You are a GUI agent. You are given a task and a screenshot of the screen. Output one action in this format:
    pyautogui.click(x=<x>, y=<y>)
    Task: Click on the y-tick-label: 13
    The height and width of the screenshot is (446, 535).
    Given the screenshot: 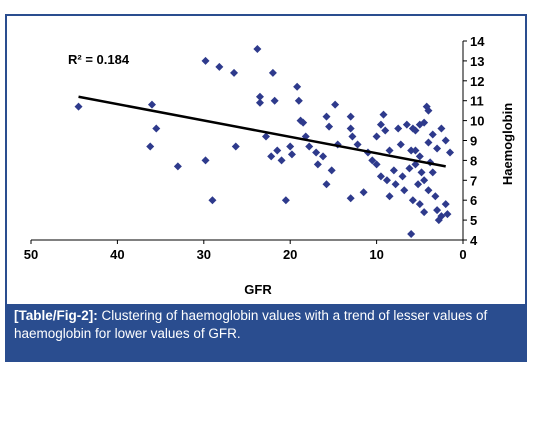 What is the action you would take?
    pyautogui.click(x=477, y=61)
    